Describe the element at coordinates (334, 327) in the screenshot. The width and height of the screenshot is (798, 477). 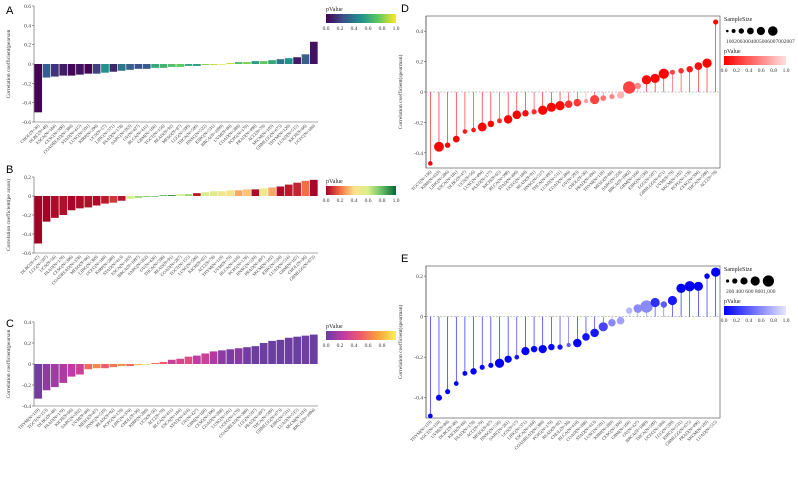
I see `legend-title: pValue` at that location.